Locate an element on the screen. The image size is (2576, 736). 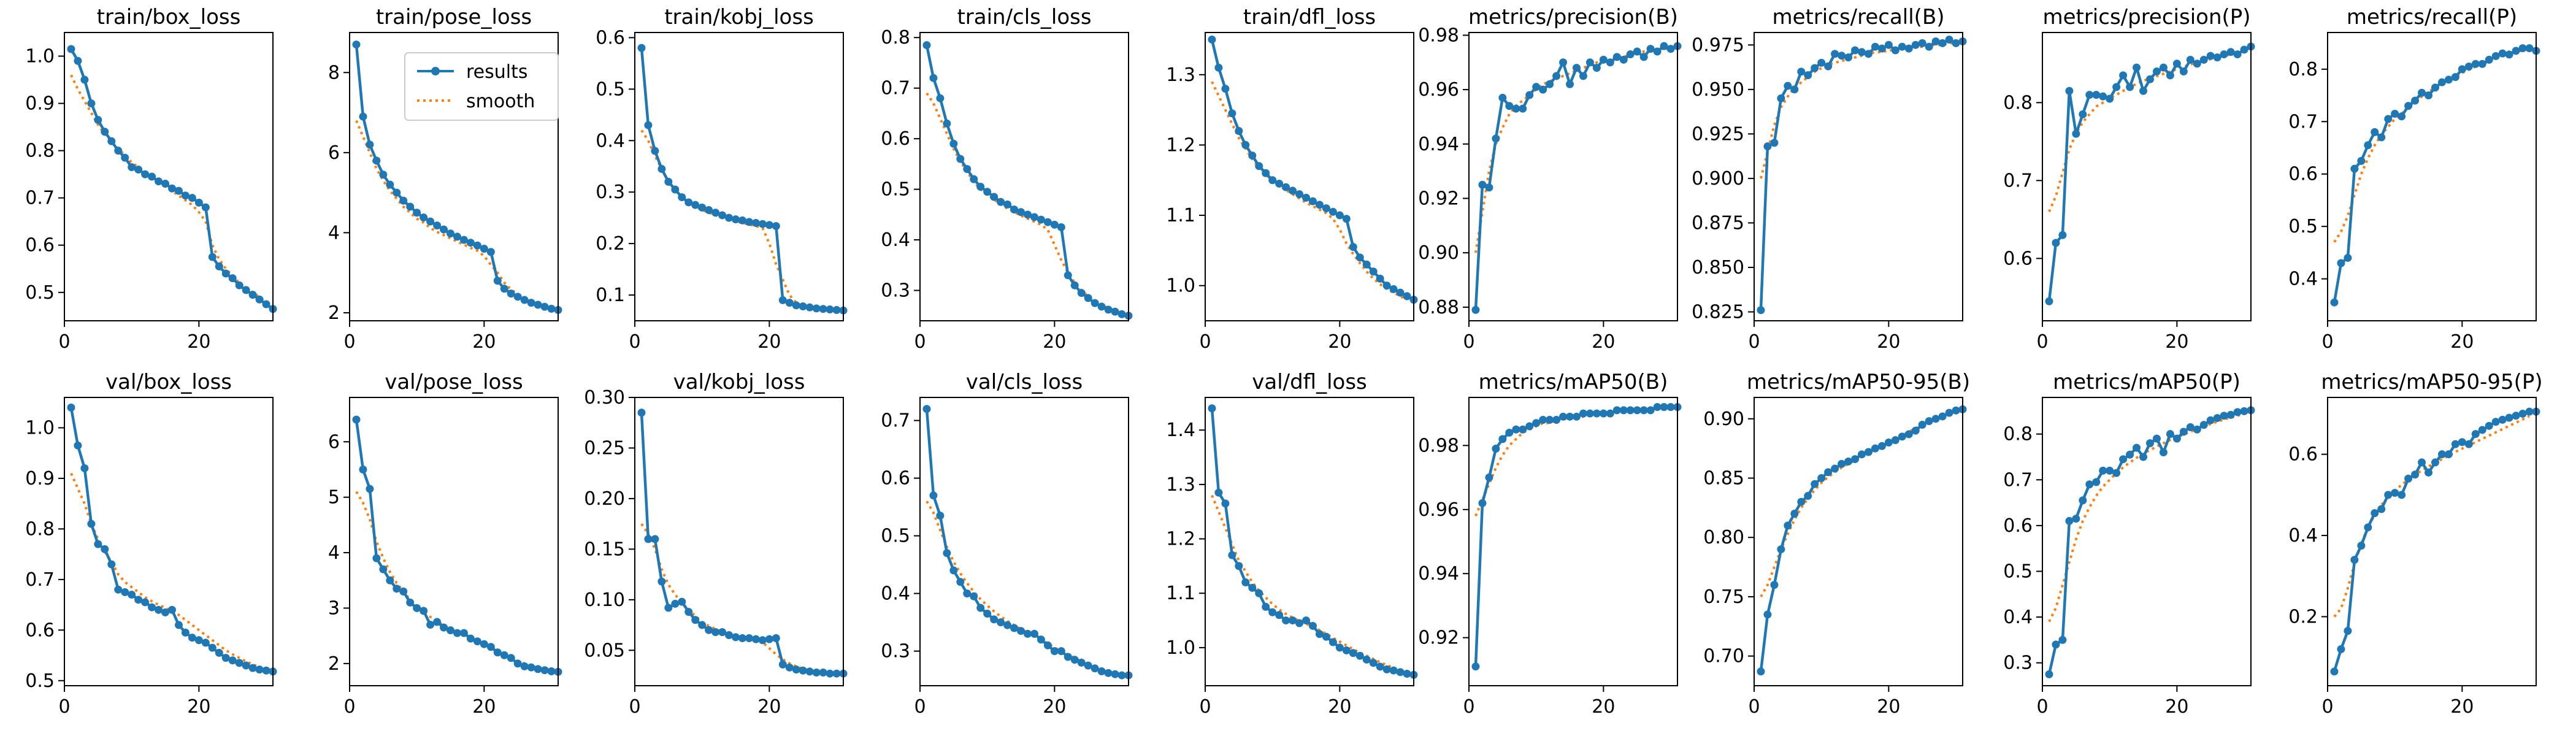
panel-title: metrics/recall(B) is located at coordinates (1858, 17).